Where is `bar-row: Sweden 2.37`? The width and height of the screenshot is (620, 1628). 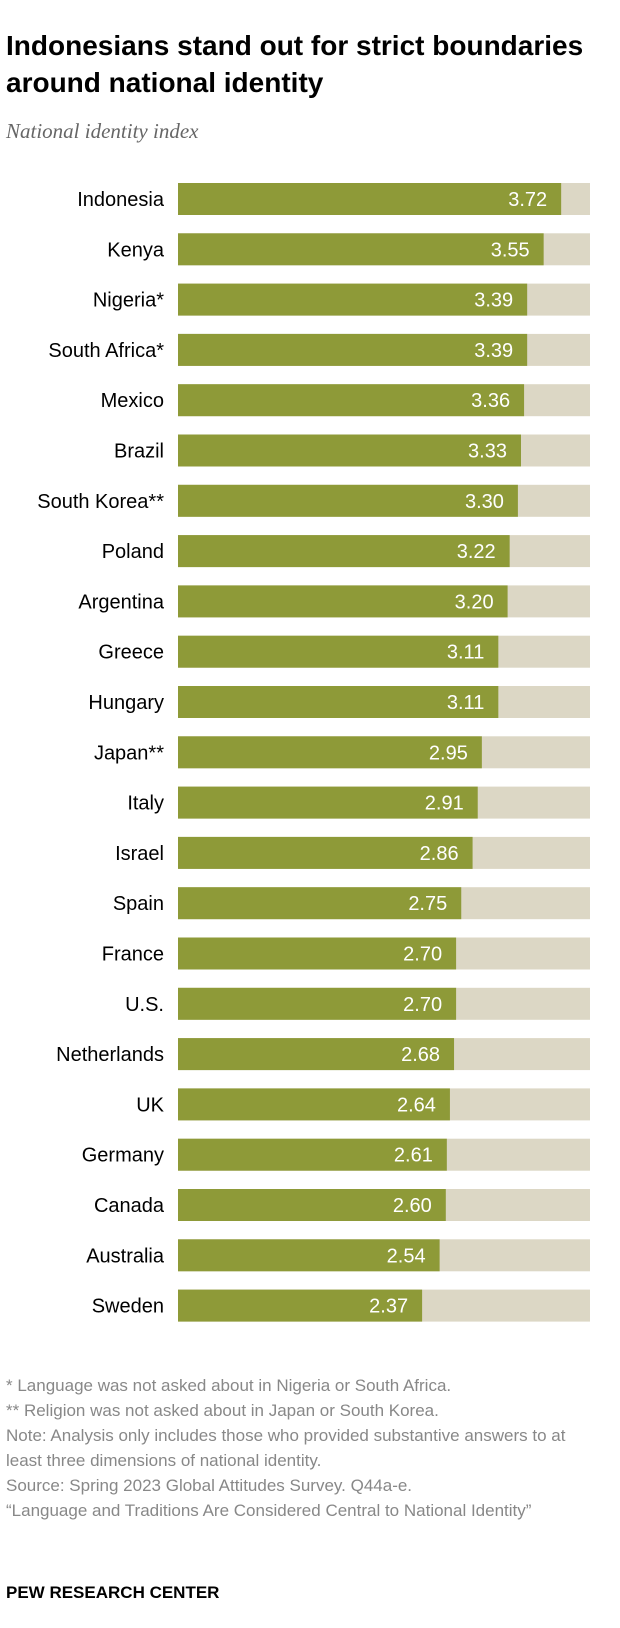 bar-row: Sweden 2.37 is located at coordinates (341, 1305).